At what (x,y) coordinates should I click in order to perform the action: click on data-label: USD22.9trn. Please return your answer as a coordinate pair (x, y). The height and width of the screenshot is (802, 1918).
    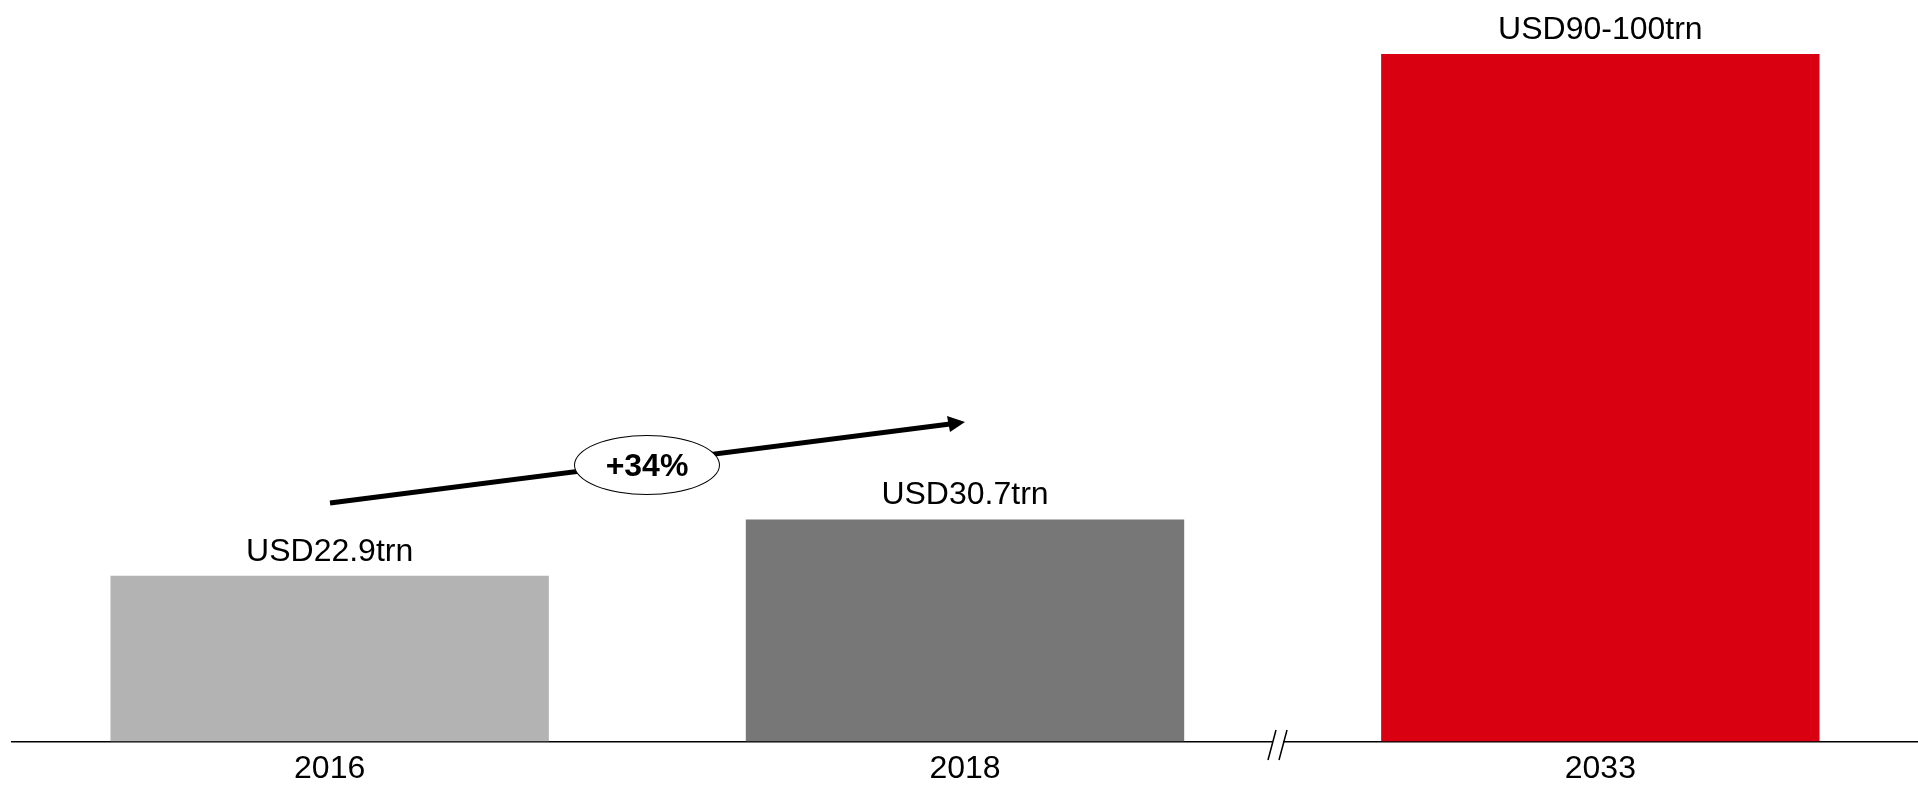
    Looking at the image, I should click on (330, 549).